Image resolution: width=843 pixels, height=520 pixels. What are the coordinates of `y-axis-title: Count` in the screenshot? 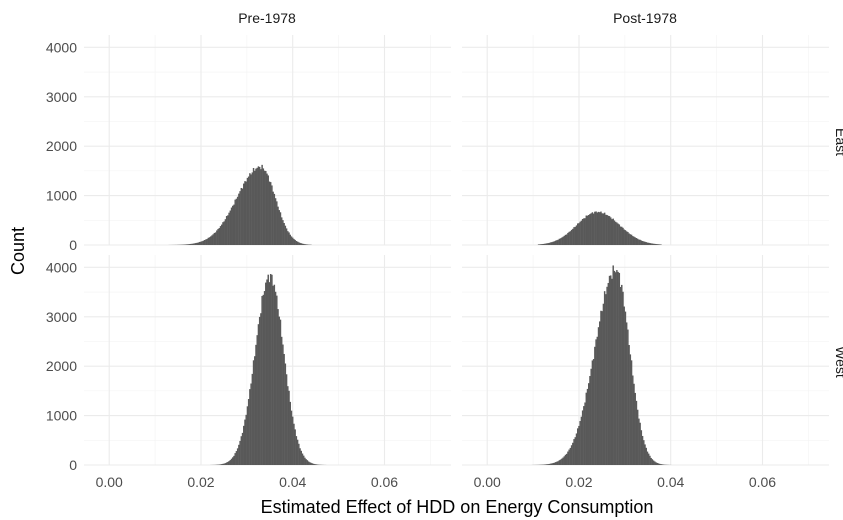 It's located at (18, 251).